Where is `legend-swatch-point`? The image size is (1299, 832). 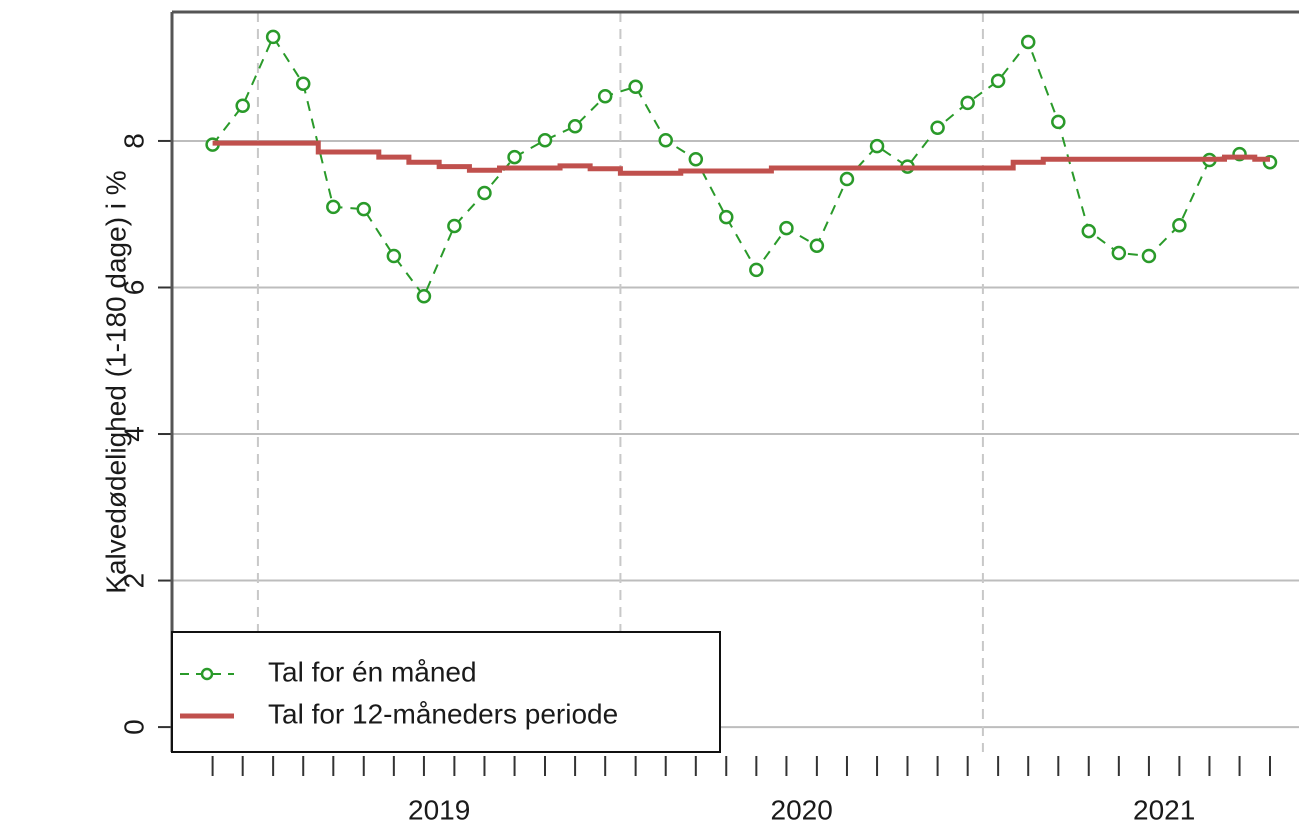 legend-swatch-point is located at coordinates (207, 674).